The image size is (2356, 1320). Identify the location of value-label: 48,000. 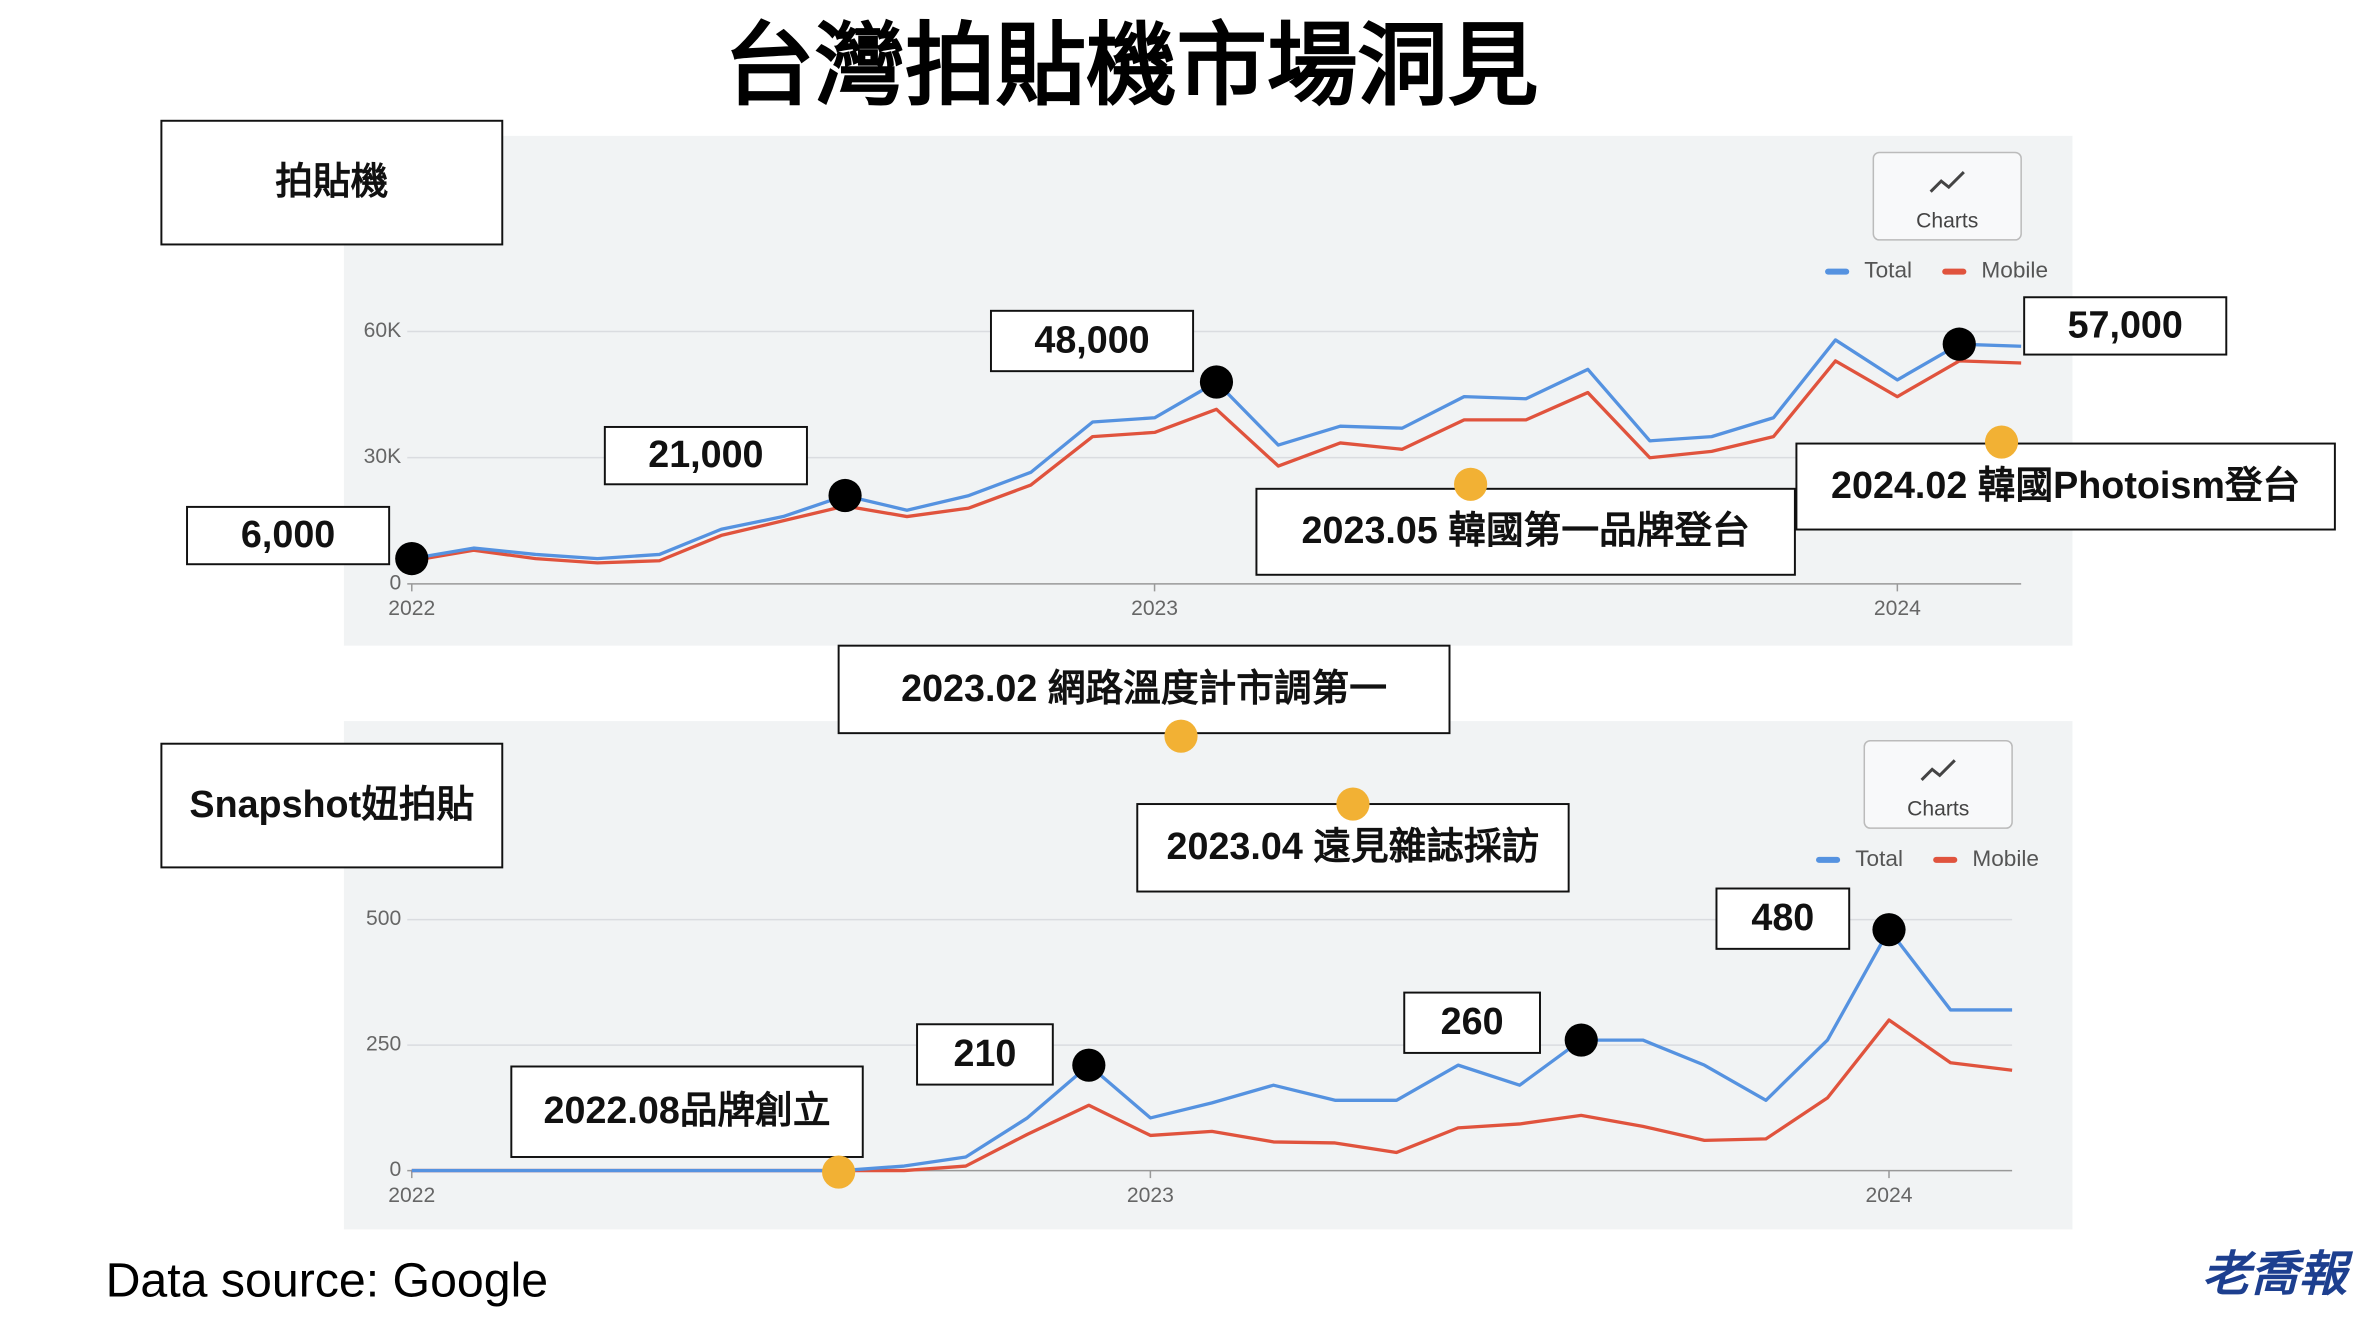
(1091, 339).